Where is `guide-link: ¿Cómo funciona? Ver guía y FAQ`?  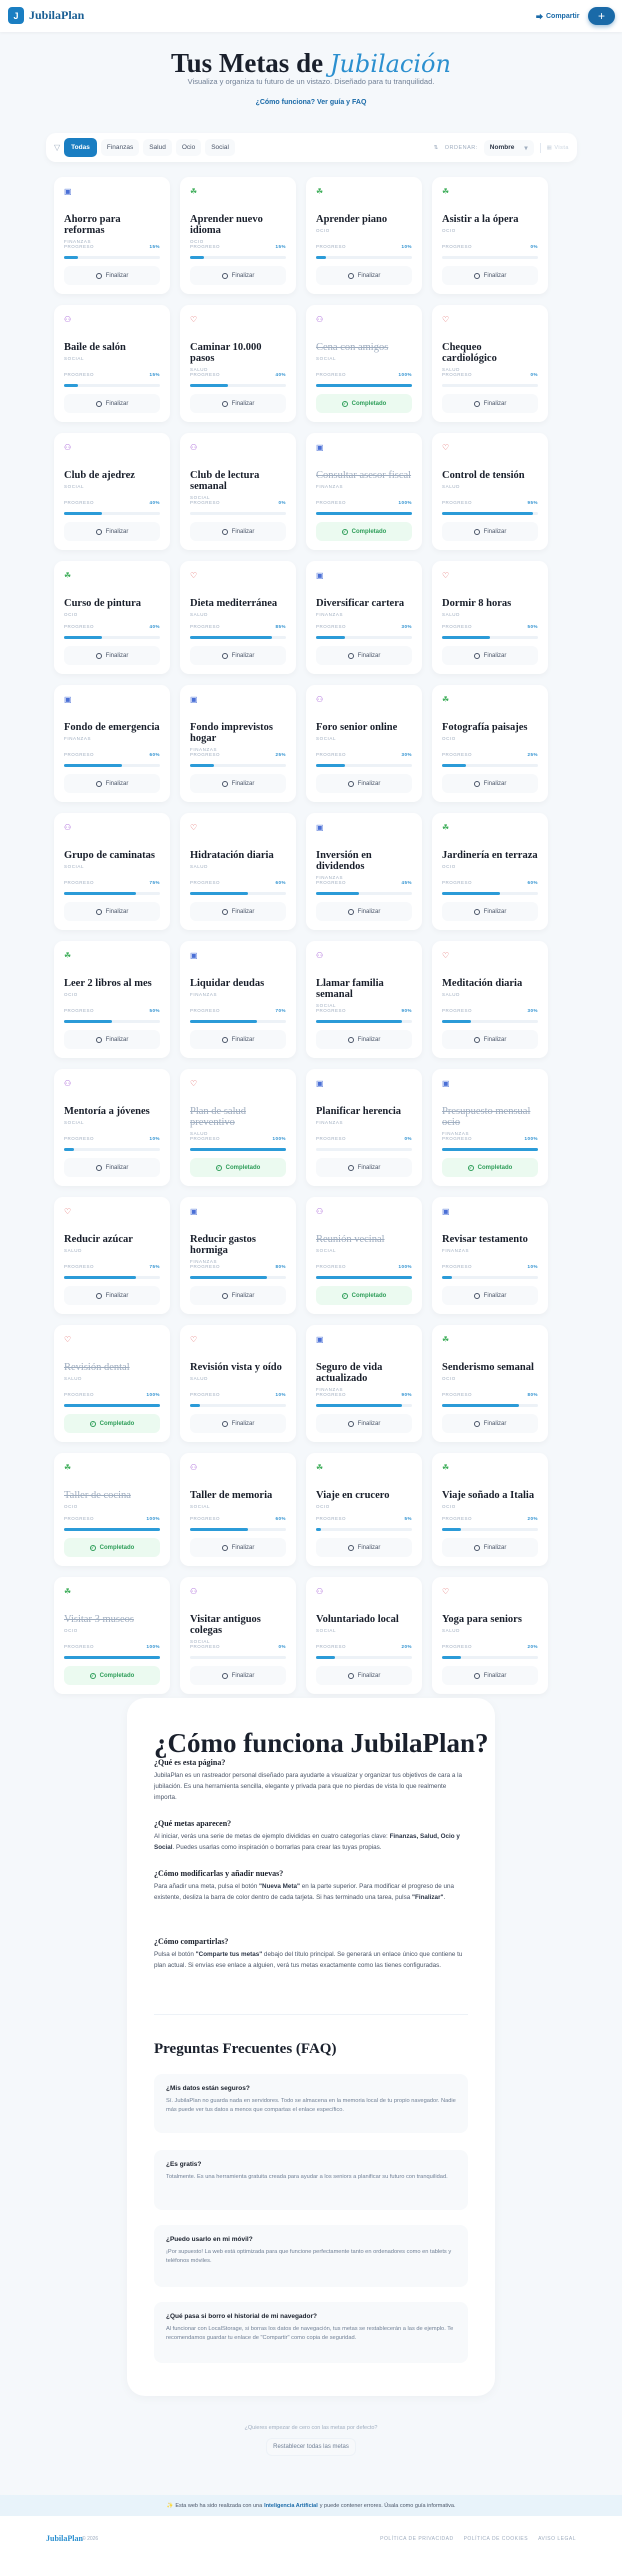 guide-link: ¿Cómo funciona? Ver guía y FAQ is located at coordinates (311, 102).